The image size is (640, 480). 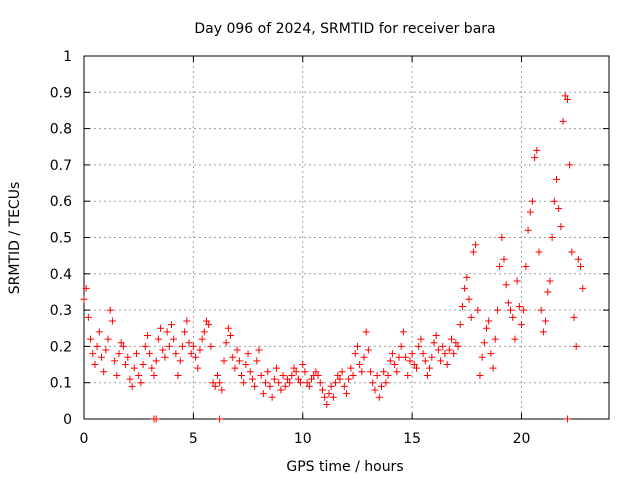 I want to click on x-tick-label: 10, so click(x=303, y=439).